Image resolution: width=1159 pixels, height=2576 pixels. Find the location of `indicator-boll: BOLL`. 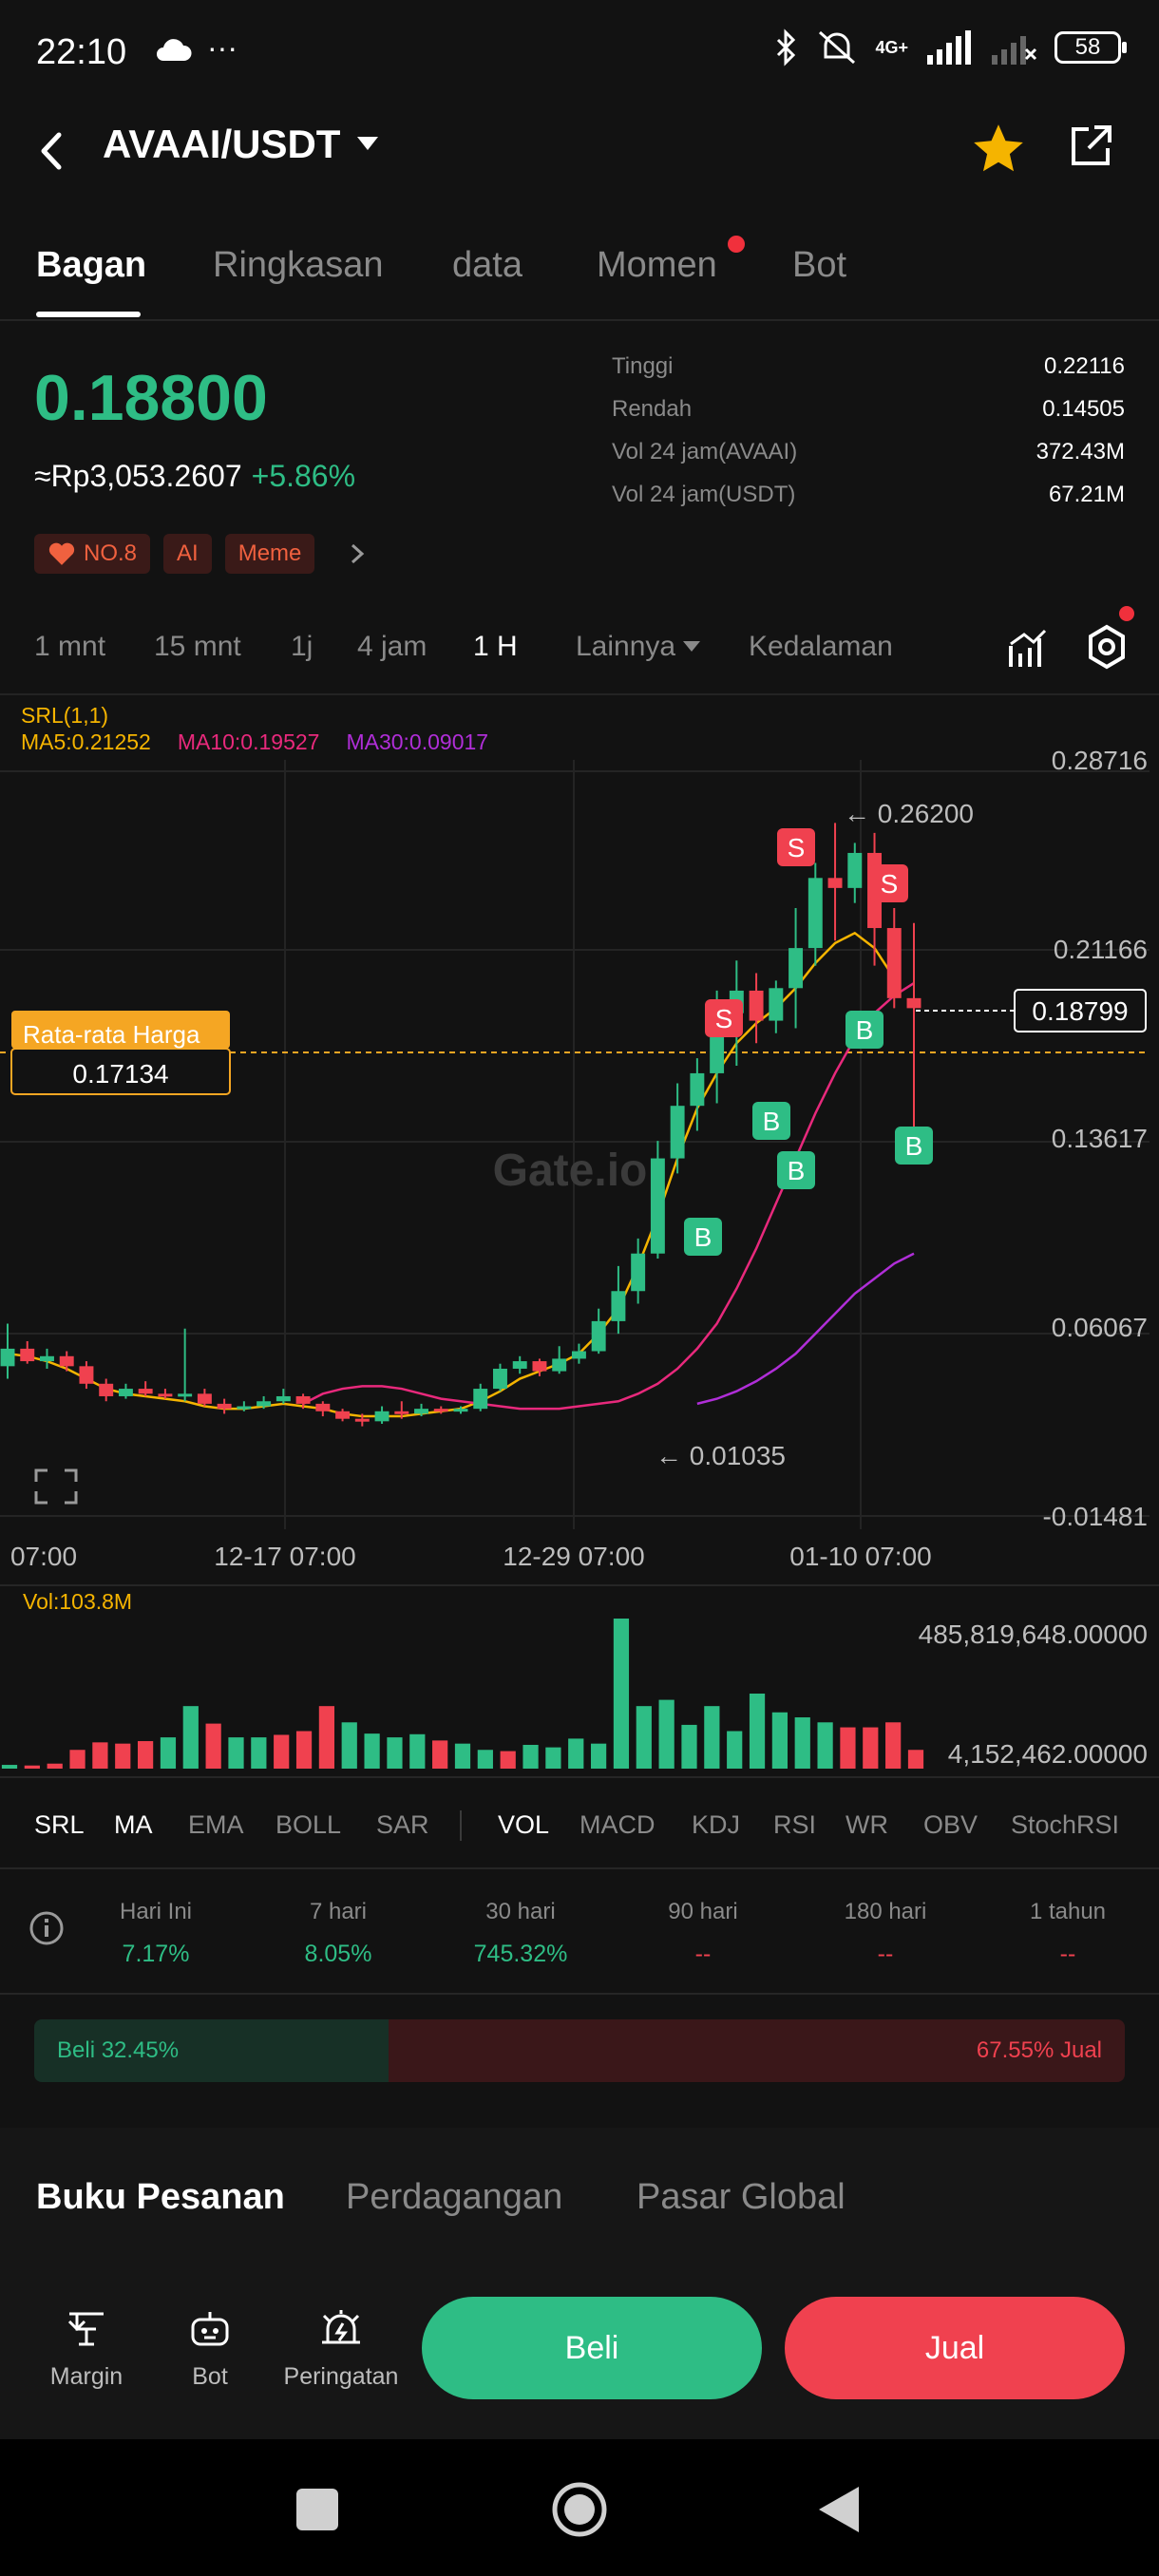

indicator-boll: BOLL is located at coordinates (309, 1824).